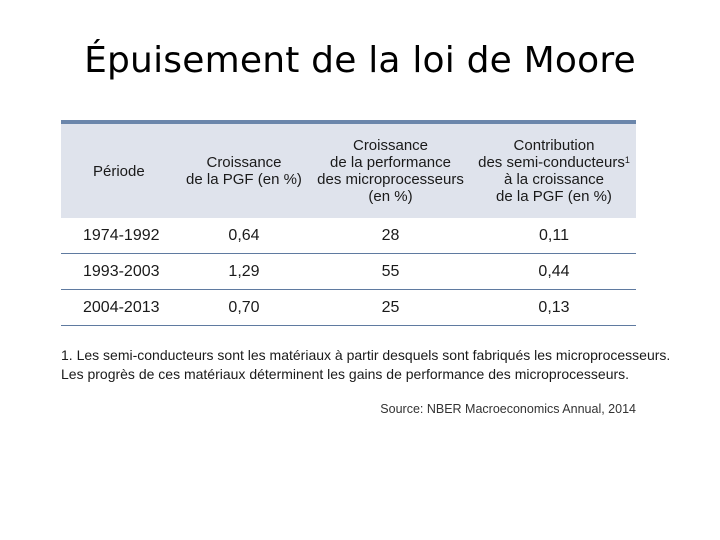 The image size is (720, 540). I want to click on header-contrib-line-4: de la PGF (en %), so click(554, 196).